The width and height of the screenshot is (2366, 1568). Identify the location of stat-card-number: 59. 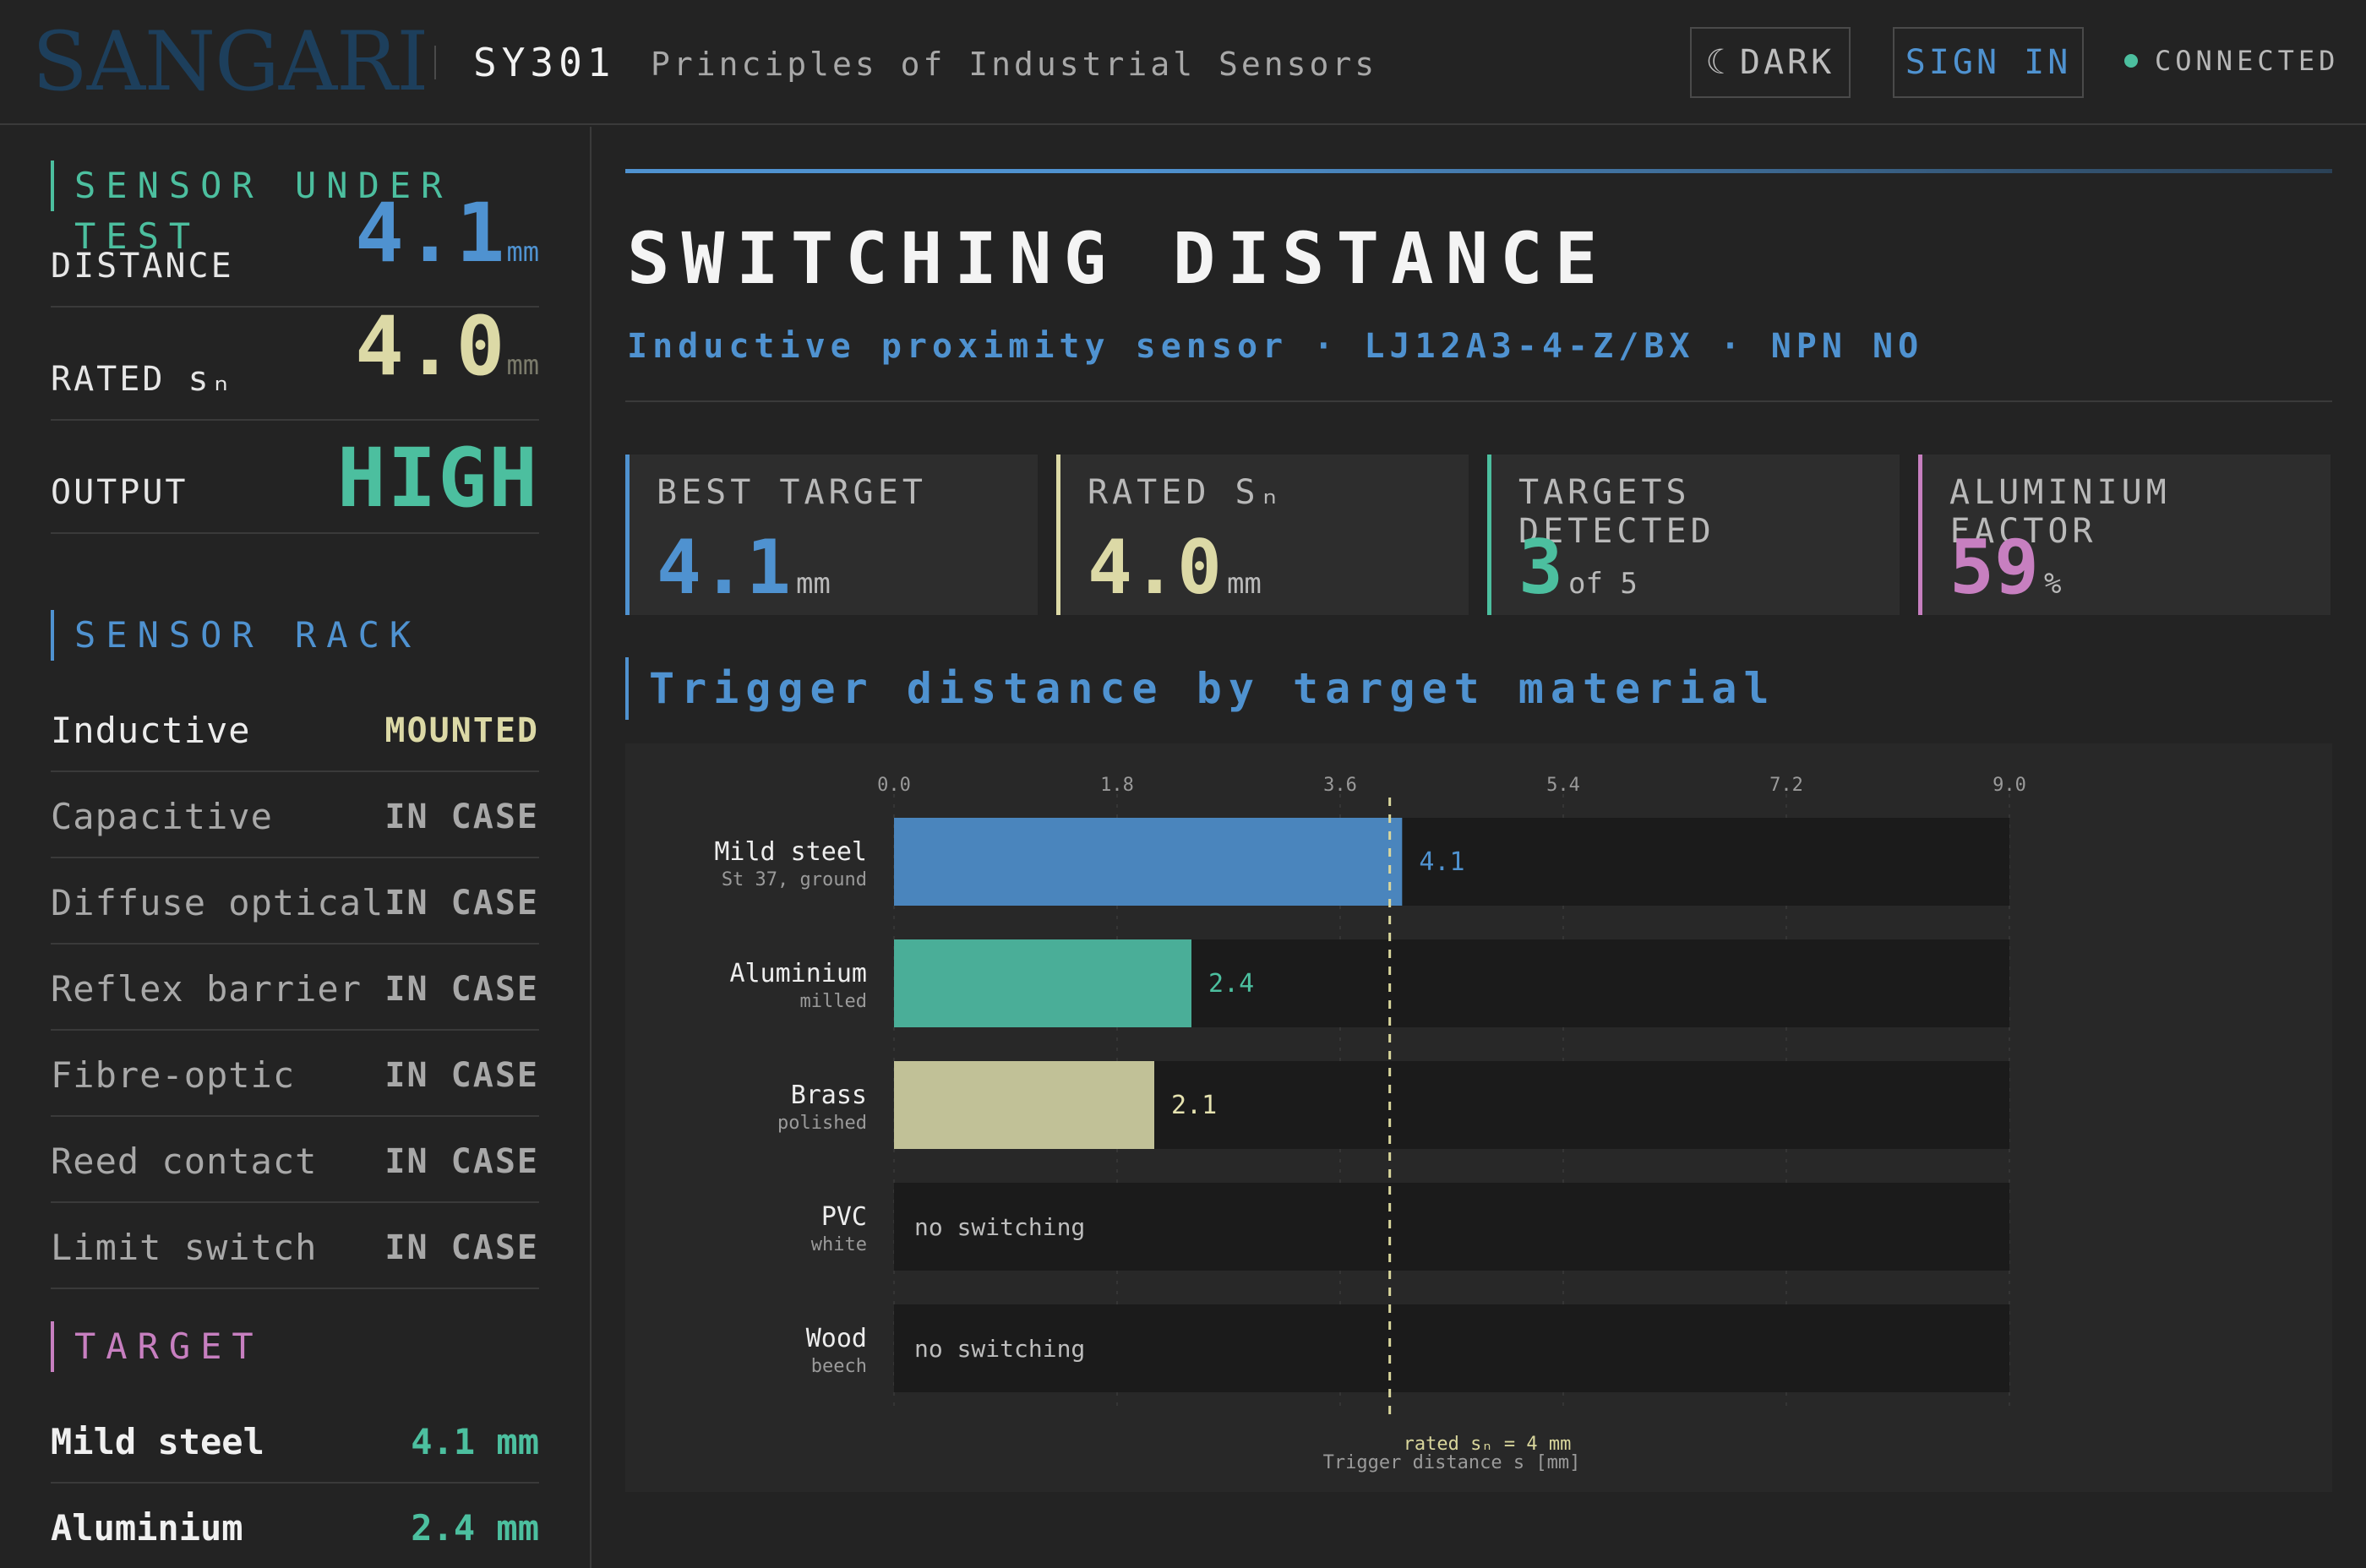
(1994, 567).